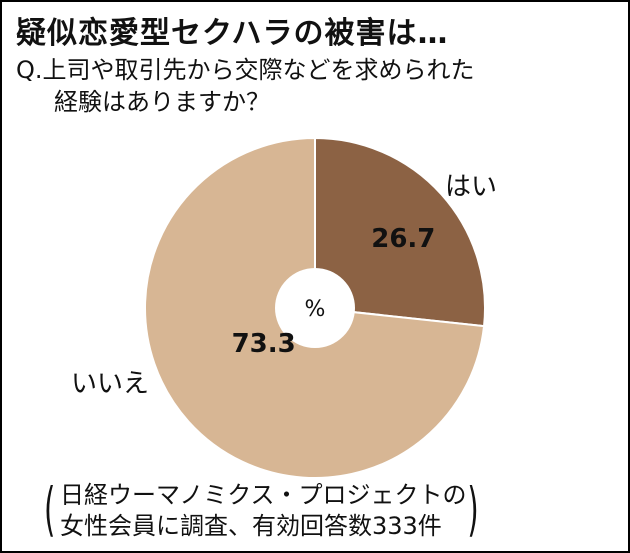 The image size is (630, 553). Describe the element at coordinates (162, 102) in the screenshot. I see `question-line-2: 経験はありますか？` at that location.